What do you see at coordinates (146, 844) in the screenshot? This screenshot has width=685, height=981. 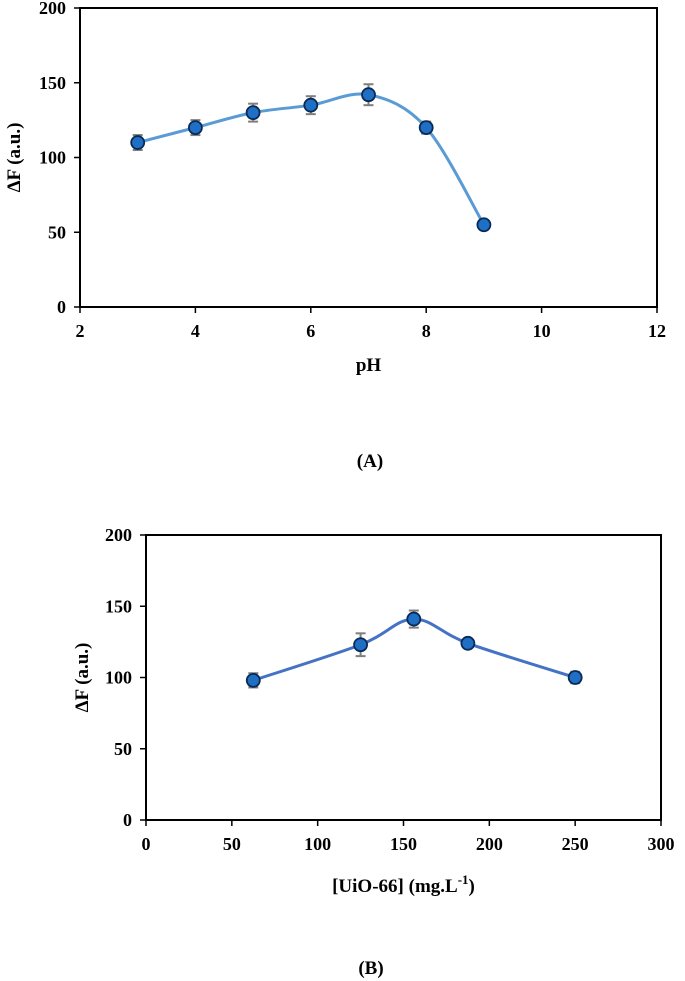 I see `x-tick-label: 0` at bounding box center [146, 844].